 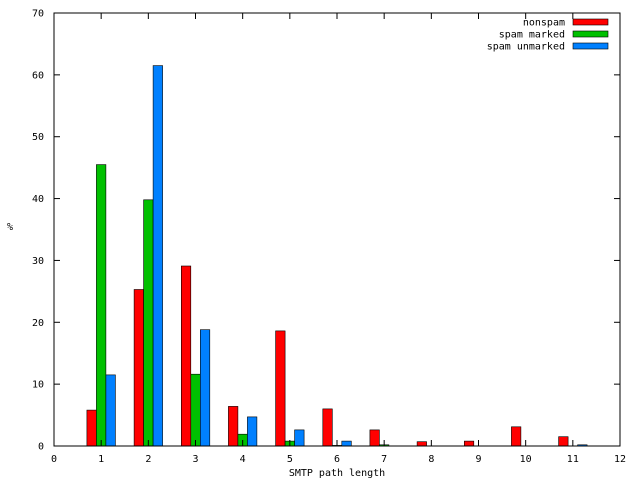 I want to click on legend-swatch-nonspam, so click(x=590, y=22).